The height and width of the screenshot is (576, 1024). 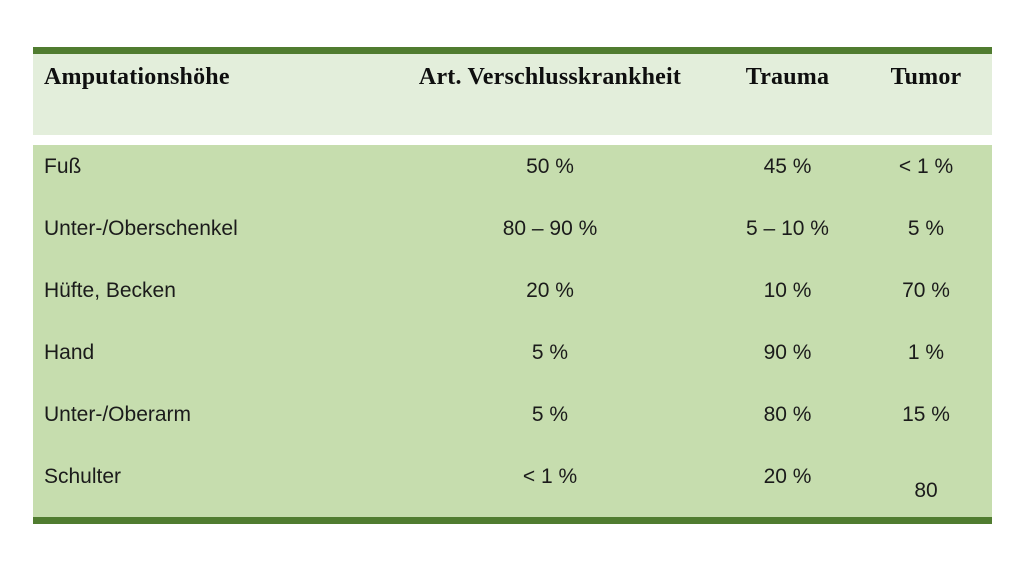 What do you see at coordinates (141, 228) in the screenshot?
I see `row-label: Unter-/Oberschenkel` at bounding box center [141, 228].